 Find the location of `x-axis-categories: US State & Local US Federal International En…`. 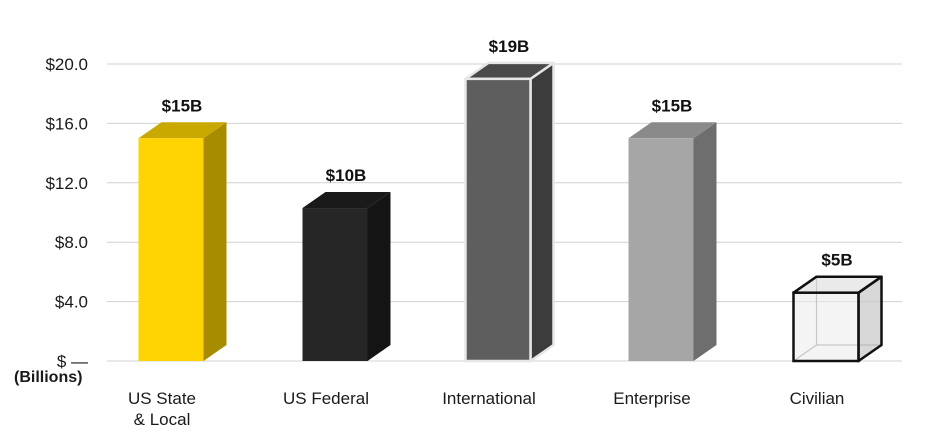

x-axis-categories: US State & Local US Federal International En… is located at coordinates (486, 409).